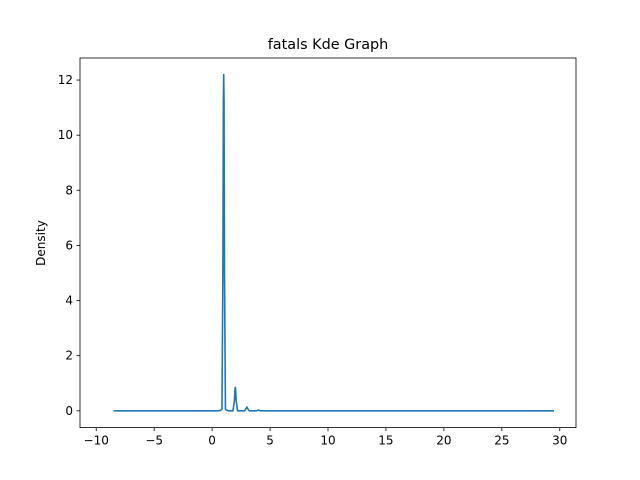 This screenshot has width=640, height=480. I want to click on y-tick-label: 12, so click(65, 80).